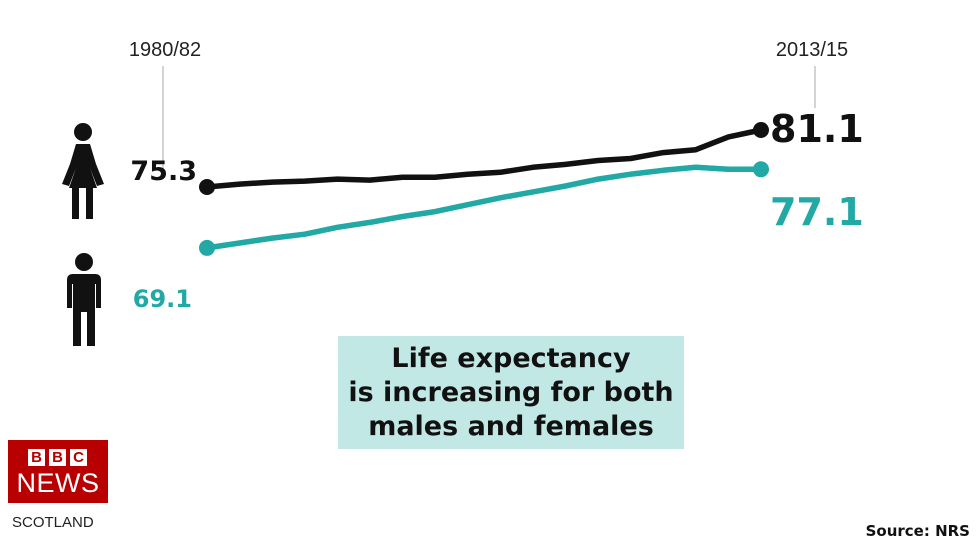  Describe the element at coordinates (817, 129) in the screenshot. I see `female-end-value: 81.1` at that location.